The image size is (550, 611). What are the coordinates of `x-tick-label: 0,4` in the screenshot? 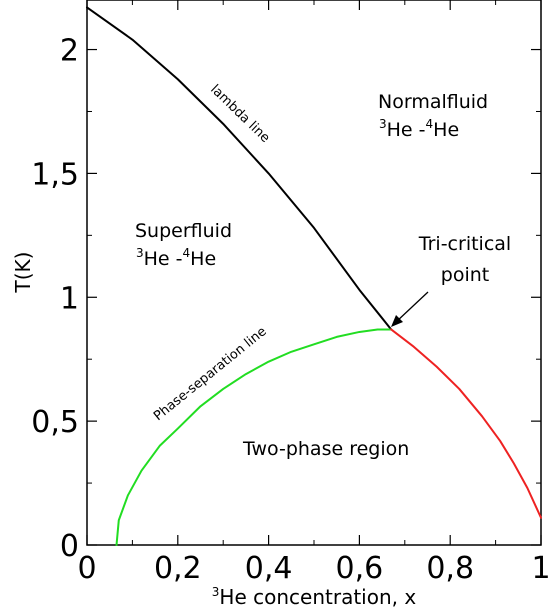 It's located at (269, 568).